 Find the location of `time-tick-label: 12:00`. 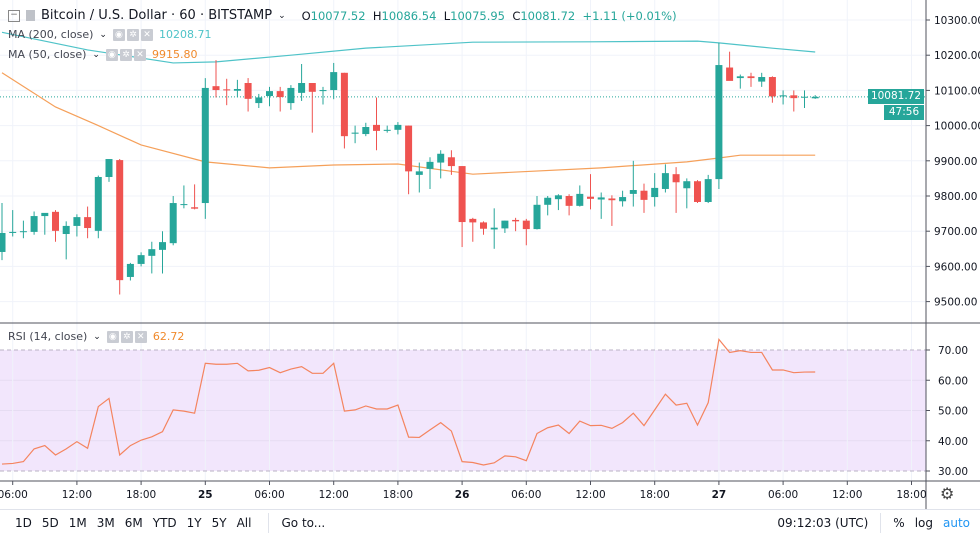

time-tick-label: 12:00 is located at coordinates (847, 495).